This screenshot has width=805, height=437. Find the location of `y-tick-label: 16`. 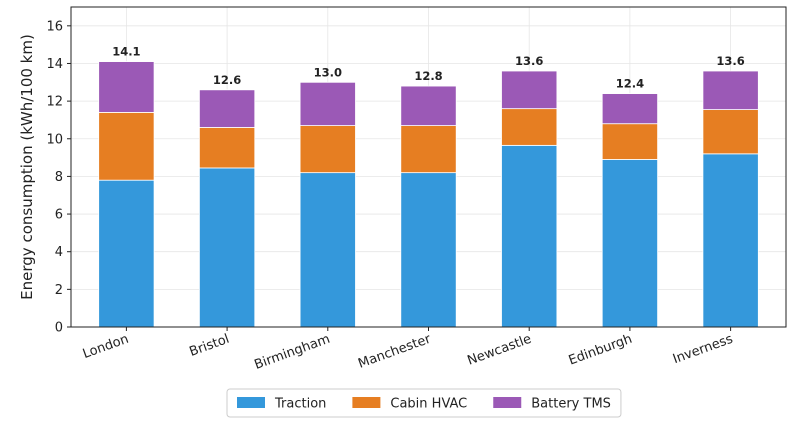

y-tick-label: 16 is located at coordinates (54, 26).